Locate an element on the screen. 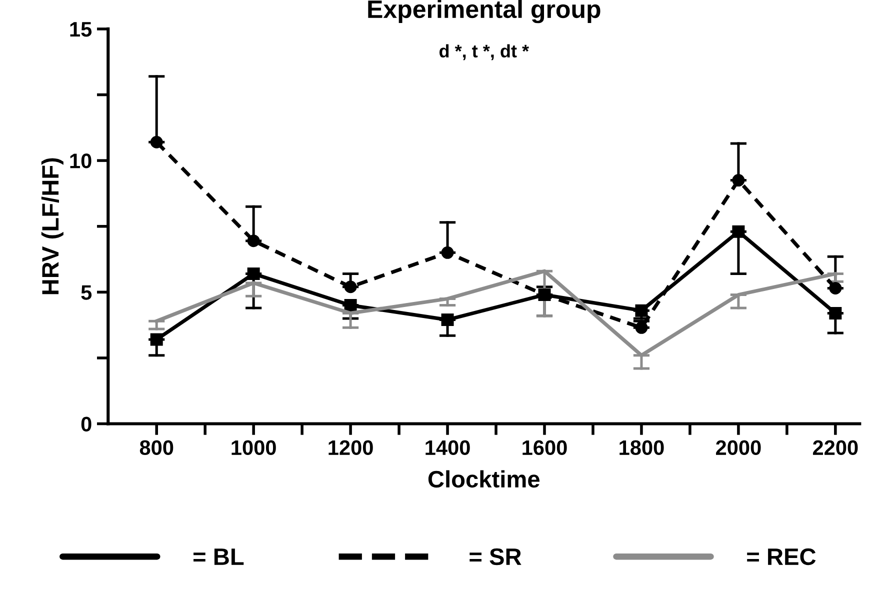 The height and width of the screenshot is (591, 879). legend-label: = BL is located at coordinates (219, 556).